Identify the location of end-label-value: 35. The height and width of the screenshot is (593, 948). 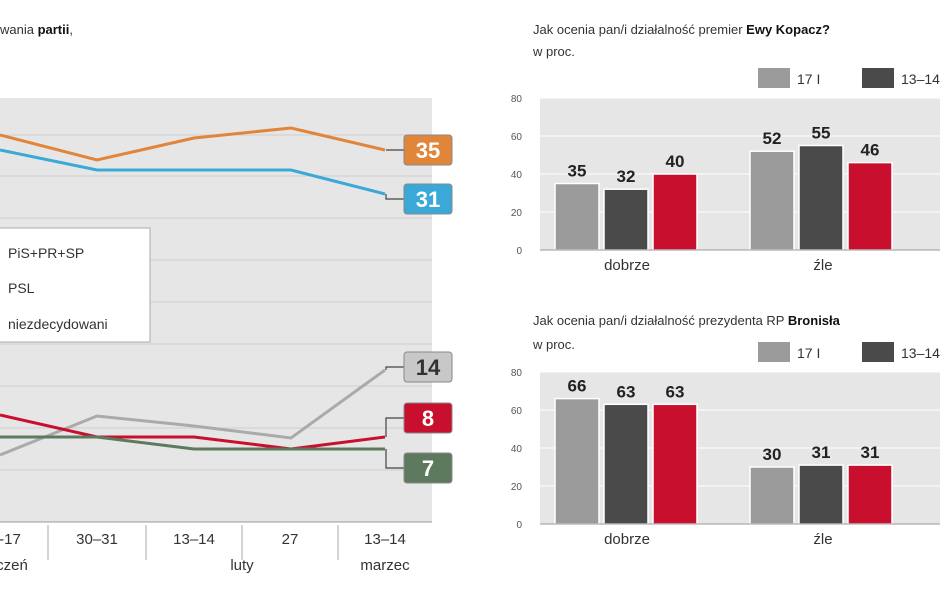
(428, 150).